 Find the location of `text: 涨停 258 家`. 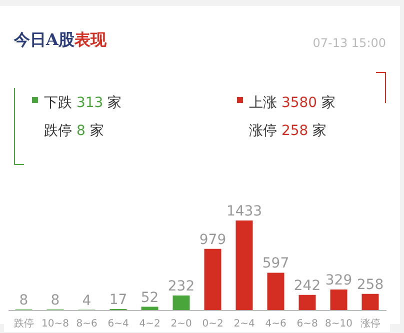

text: 涨停 258 家 is located at coordinates (288, 131).